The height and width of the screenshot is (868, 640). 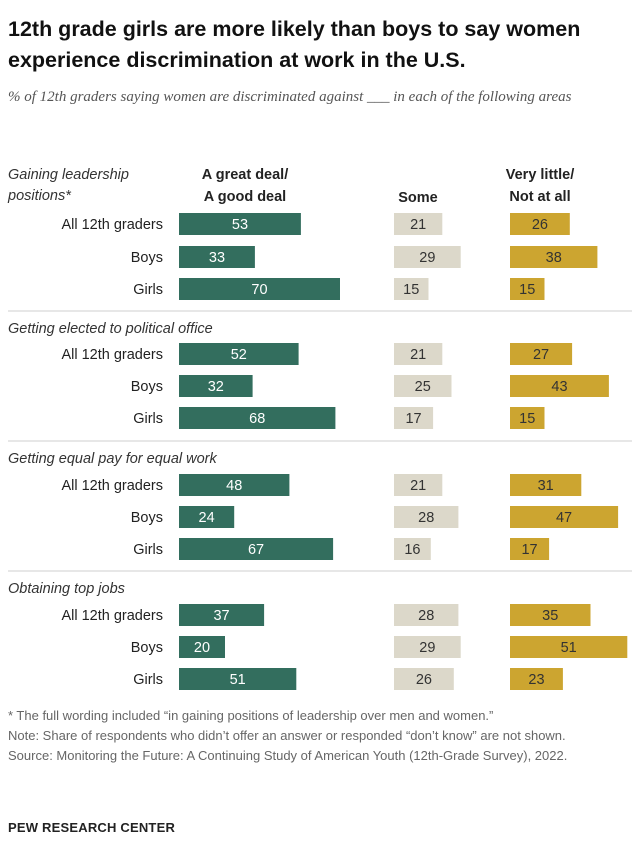 I want to click on data-label-great-deal: 20, so click(x=202, y=648).